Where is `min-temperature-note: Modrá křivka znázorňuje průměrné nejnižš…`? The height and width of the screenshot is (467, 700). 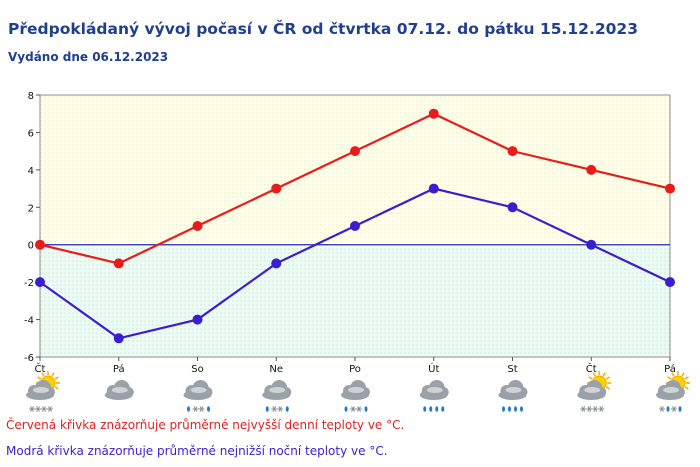
min-temperature-note: Modrá křivka znázorňuje průměrné nejnižš… is located at coordinates (197, 451).